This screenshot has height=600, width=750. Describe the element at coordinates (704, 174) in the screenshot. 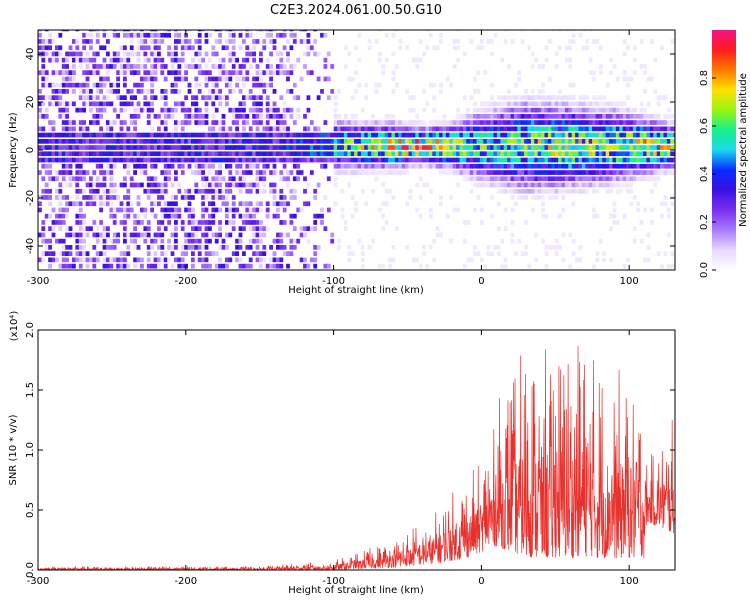

I see `colorbar-tick-label: 0.4` at that location.